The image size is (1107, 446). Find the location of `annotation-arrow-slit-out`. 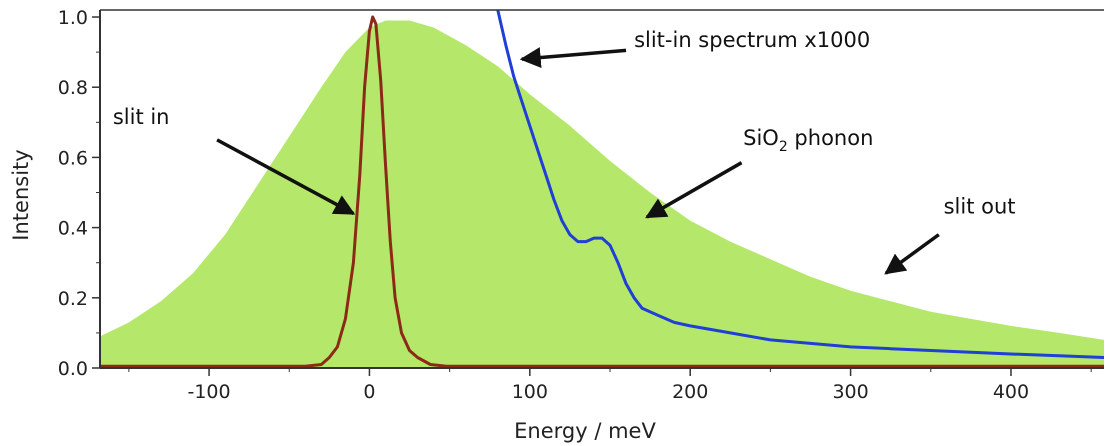

annotation-arrow-slit-out is located at coordinates (912, 254).